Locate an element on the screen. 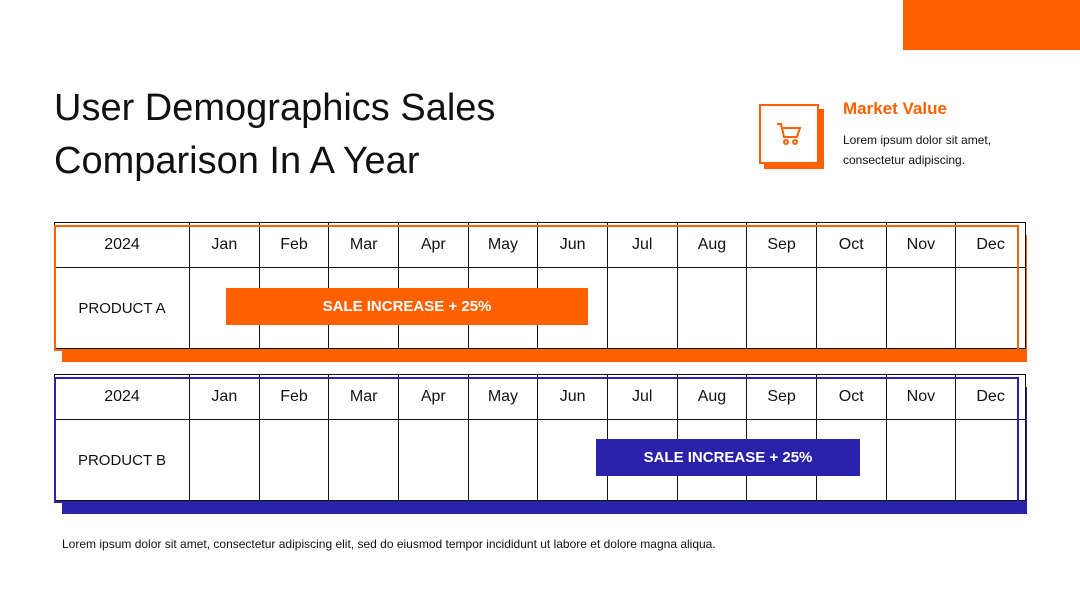 The width and height of the screenshot is (1080, 608). market-title: Market Value is located at coordinates (895, 108).